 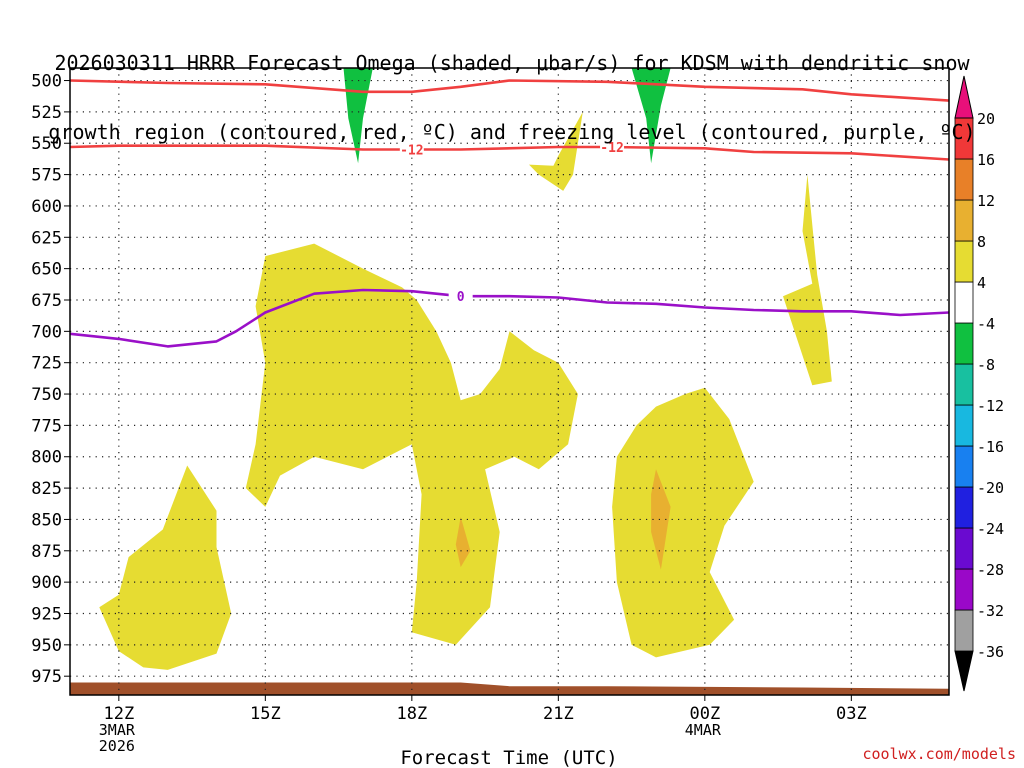 What do you see at coordinates (411, 714) in the screenshot?
I see `x-tick-label-18Z: 18Z` at bounding box center [411, 714].